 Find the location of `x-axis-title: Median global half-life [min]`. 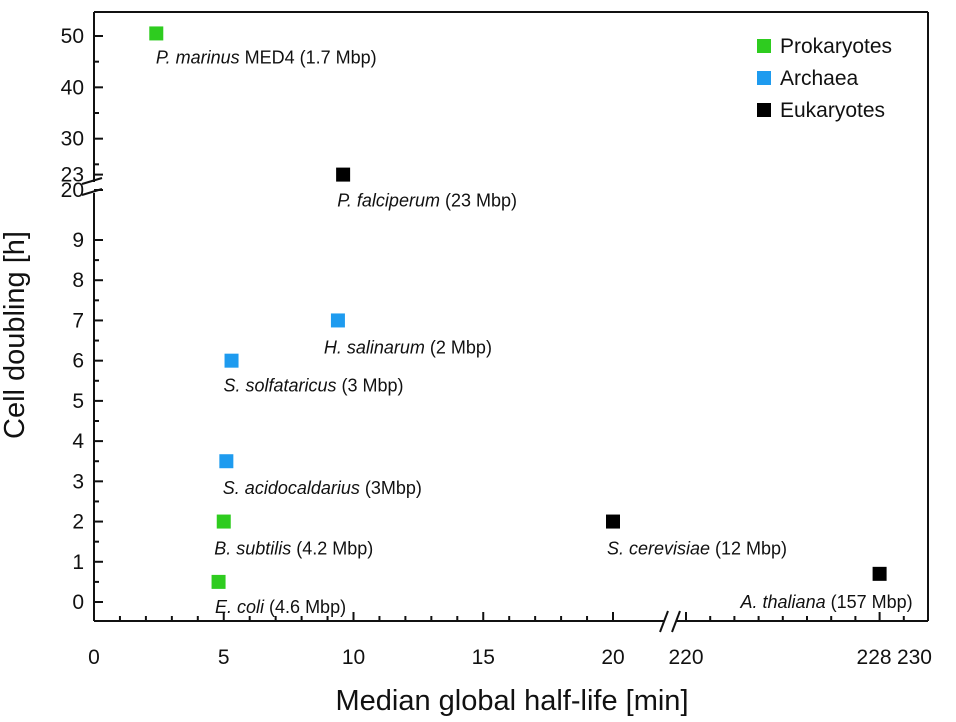

x-axis-title: Median global half-life [min] is located at coordinates (511, 701).